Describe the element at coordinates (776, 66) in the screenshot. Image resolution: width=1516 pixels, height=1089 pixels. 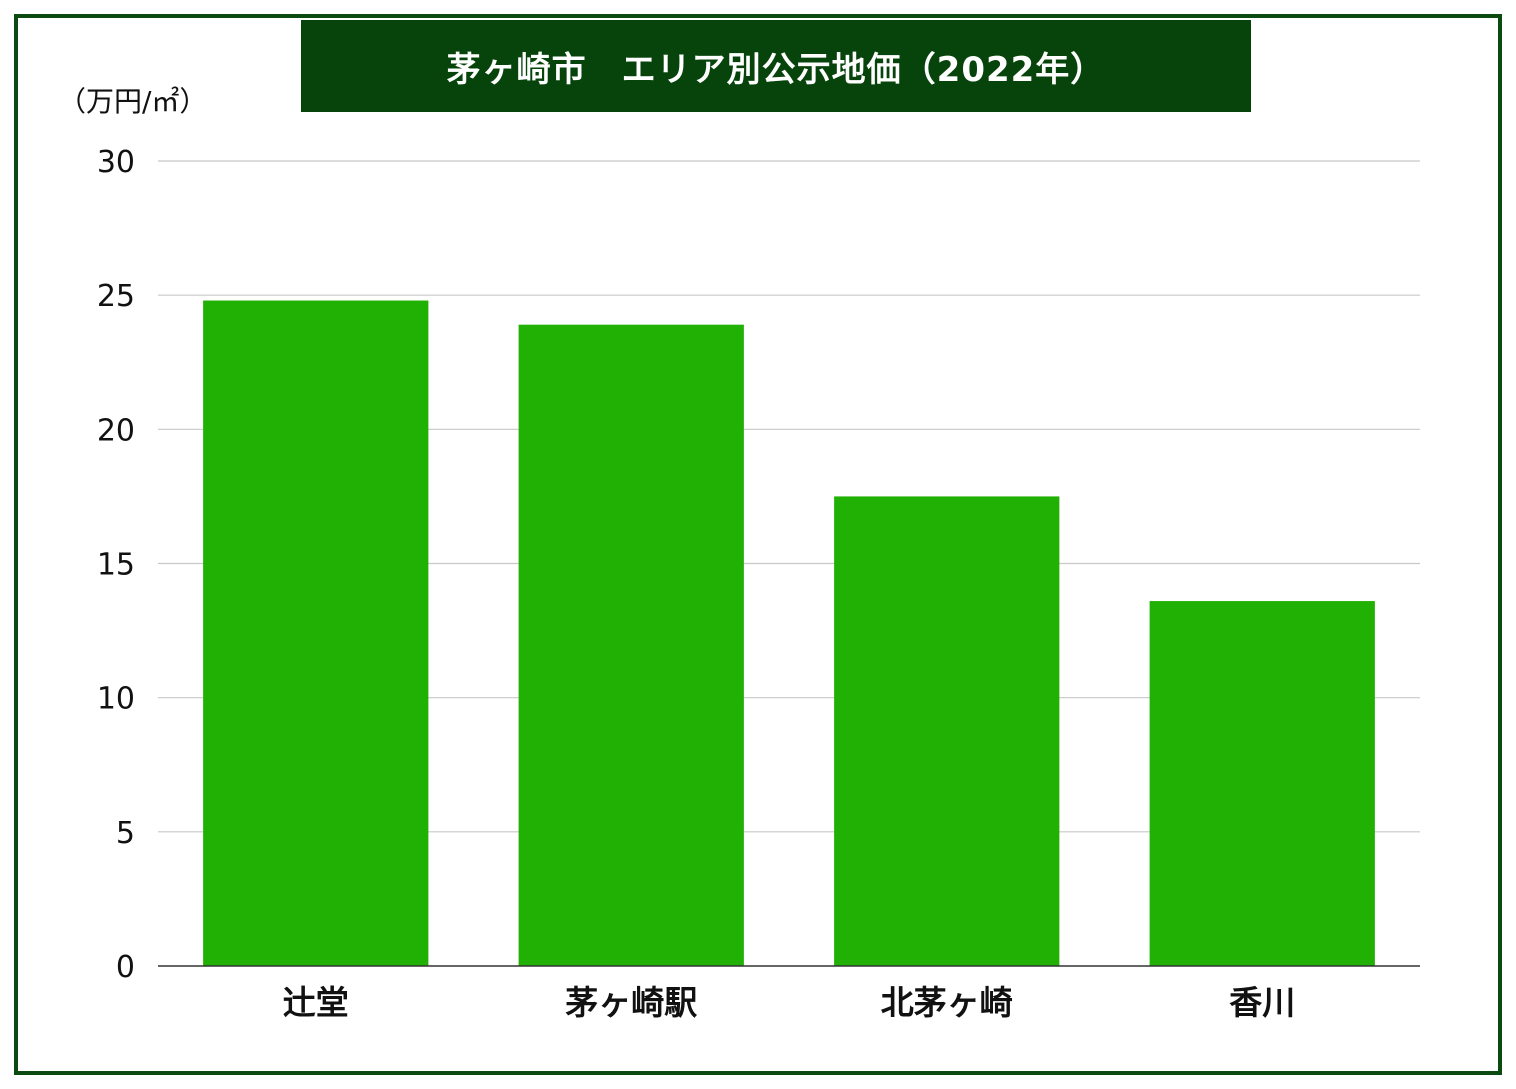
I see `chart-title: 茅ヶ崎市 エリア別公示地価（2022年）` at that location.